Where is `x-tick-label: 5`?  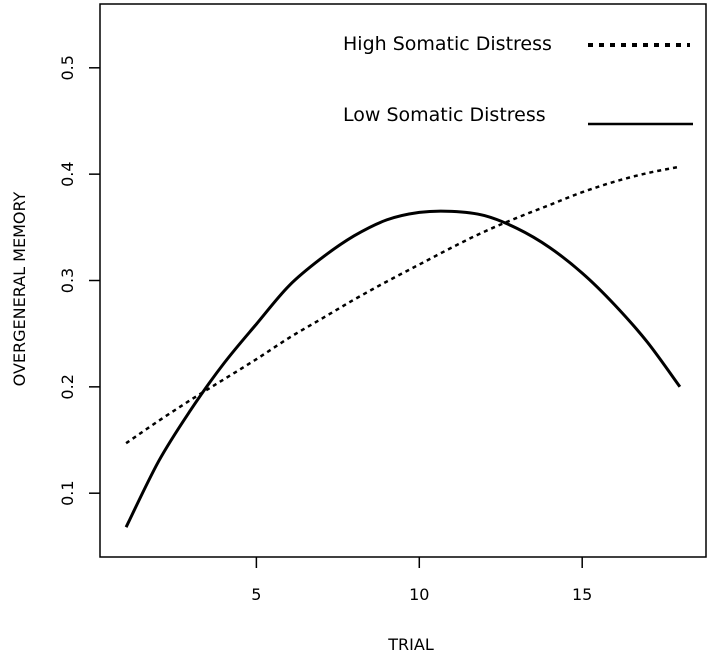
x-tick-label: 5 is located at coordinates (256, 594).